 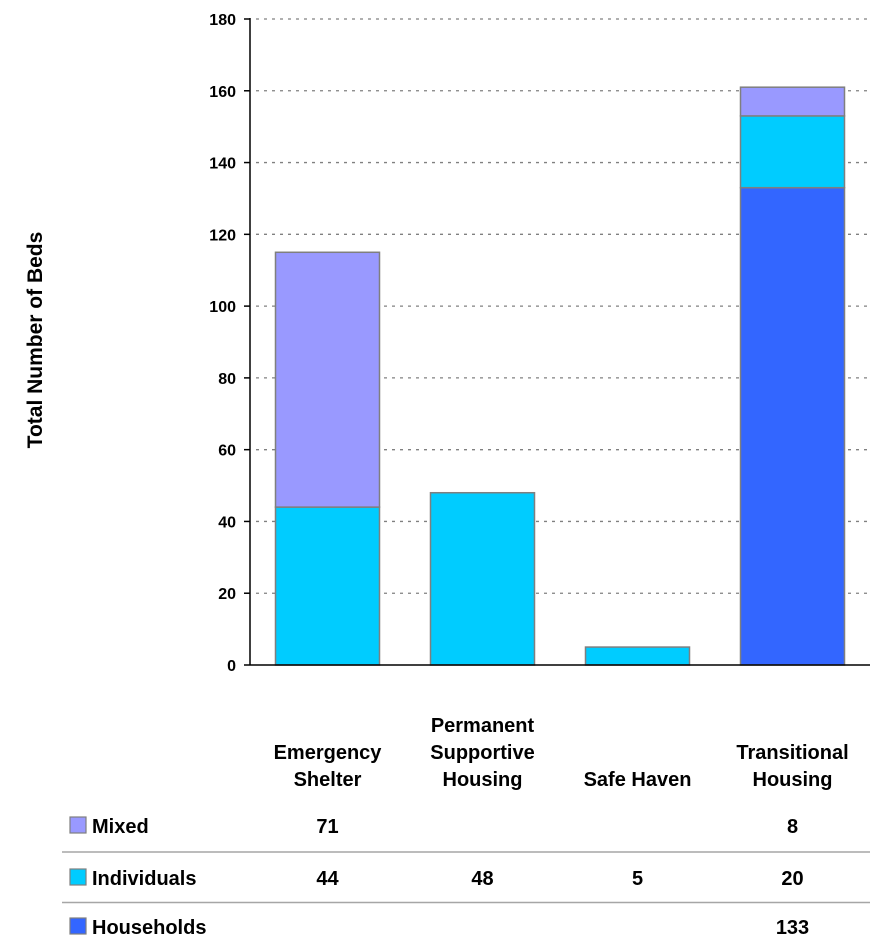 I want to click on category-label: Safe Haven, so click(x=638, y=780).